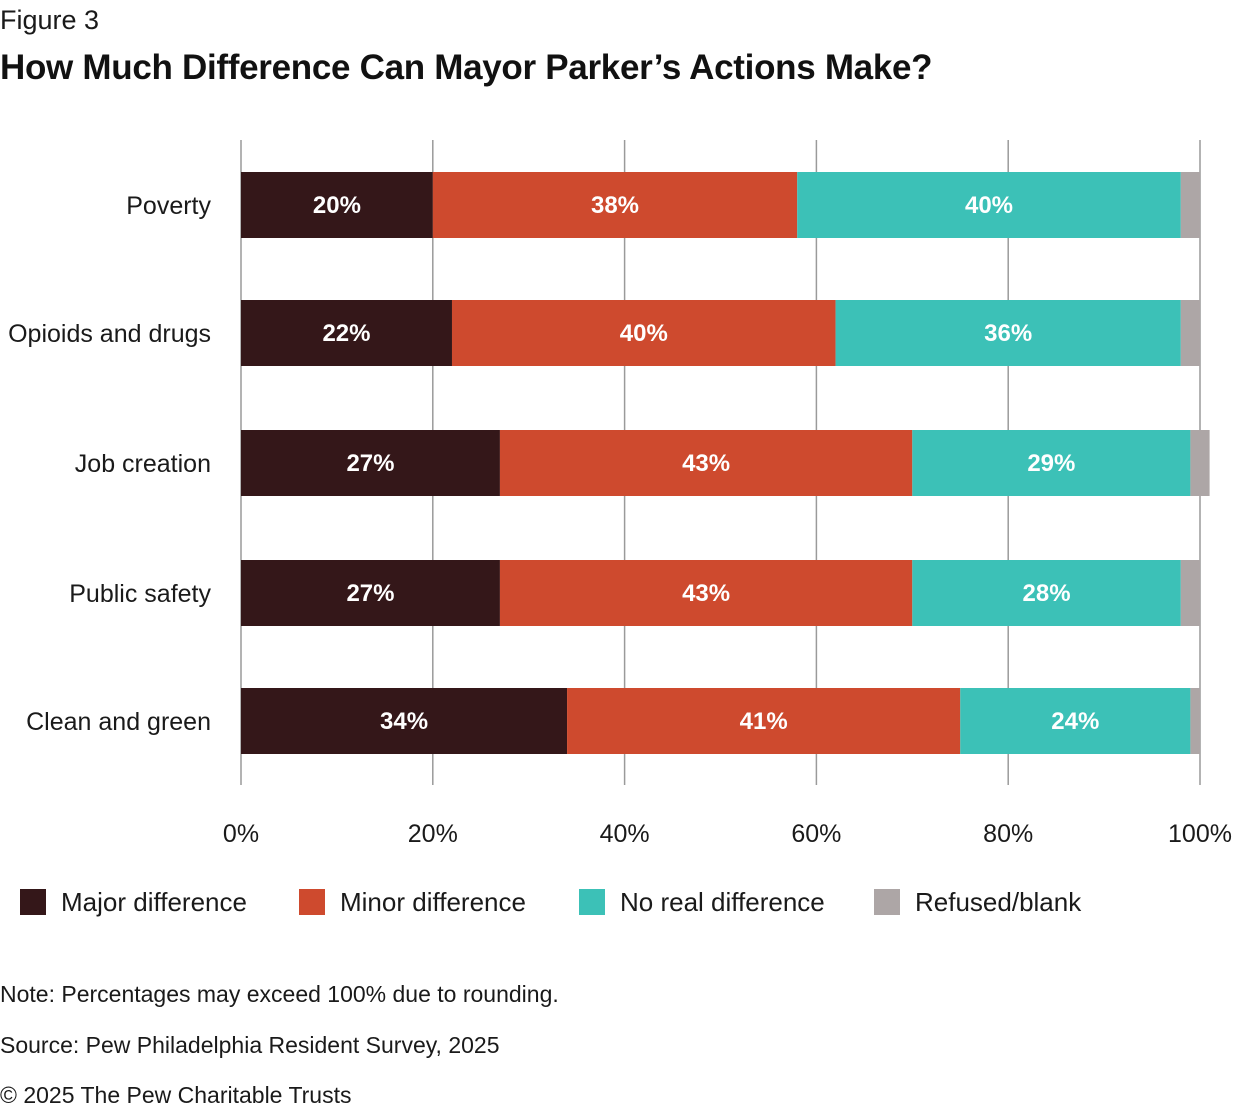 This screenshot has height=1112, width=1240. Describe the element at coordinates (592, 902) in the screenshot. I see `legend-swatch-no-real` at that location.